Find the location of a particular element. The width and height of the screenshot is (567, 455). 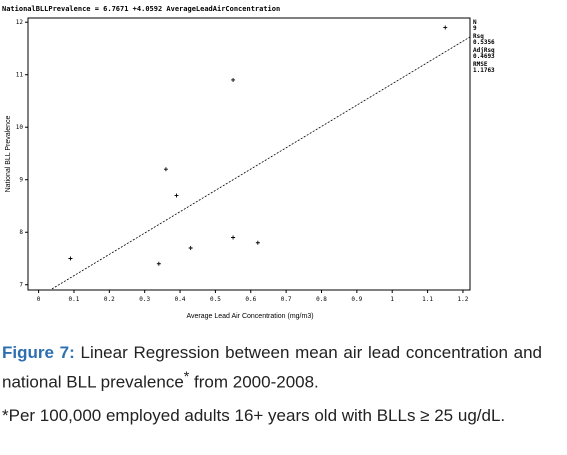

x-tick-label: 0.5 is located at coordinates (215, 299).